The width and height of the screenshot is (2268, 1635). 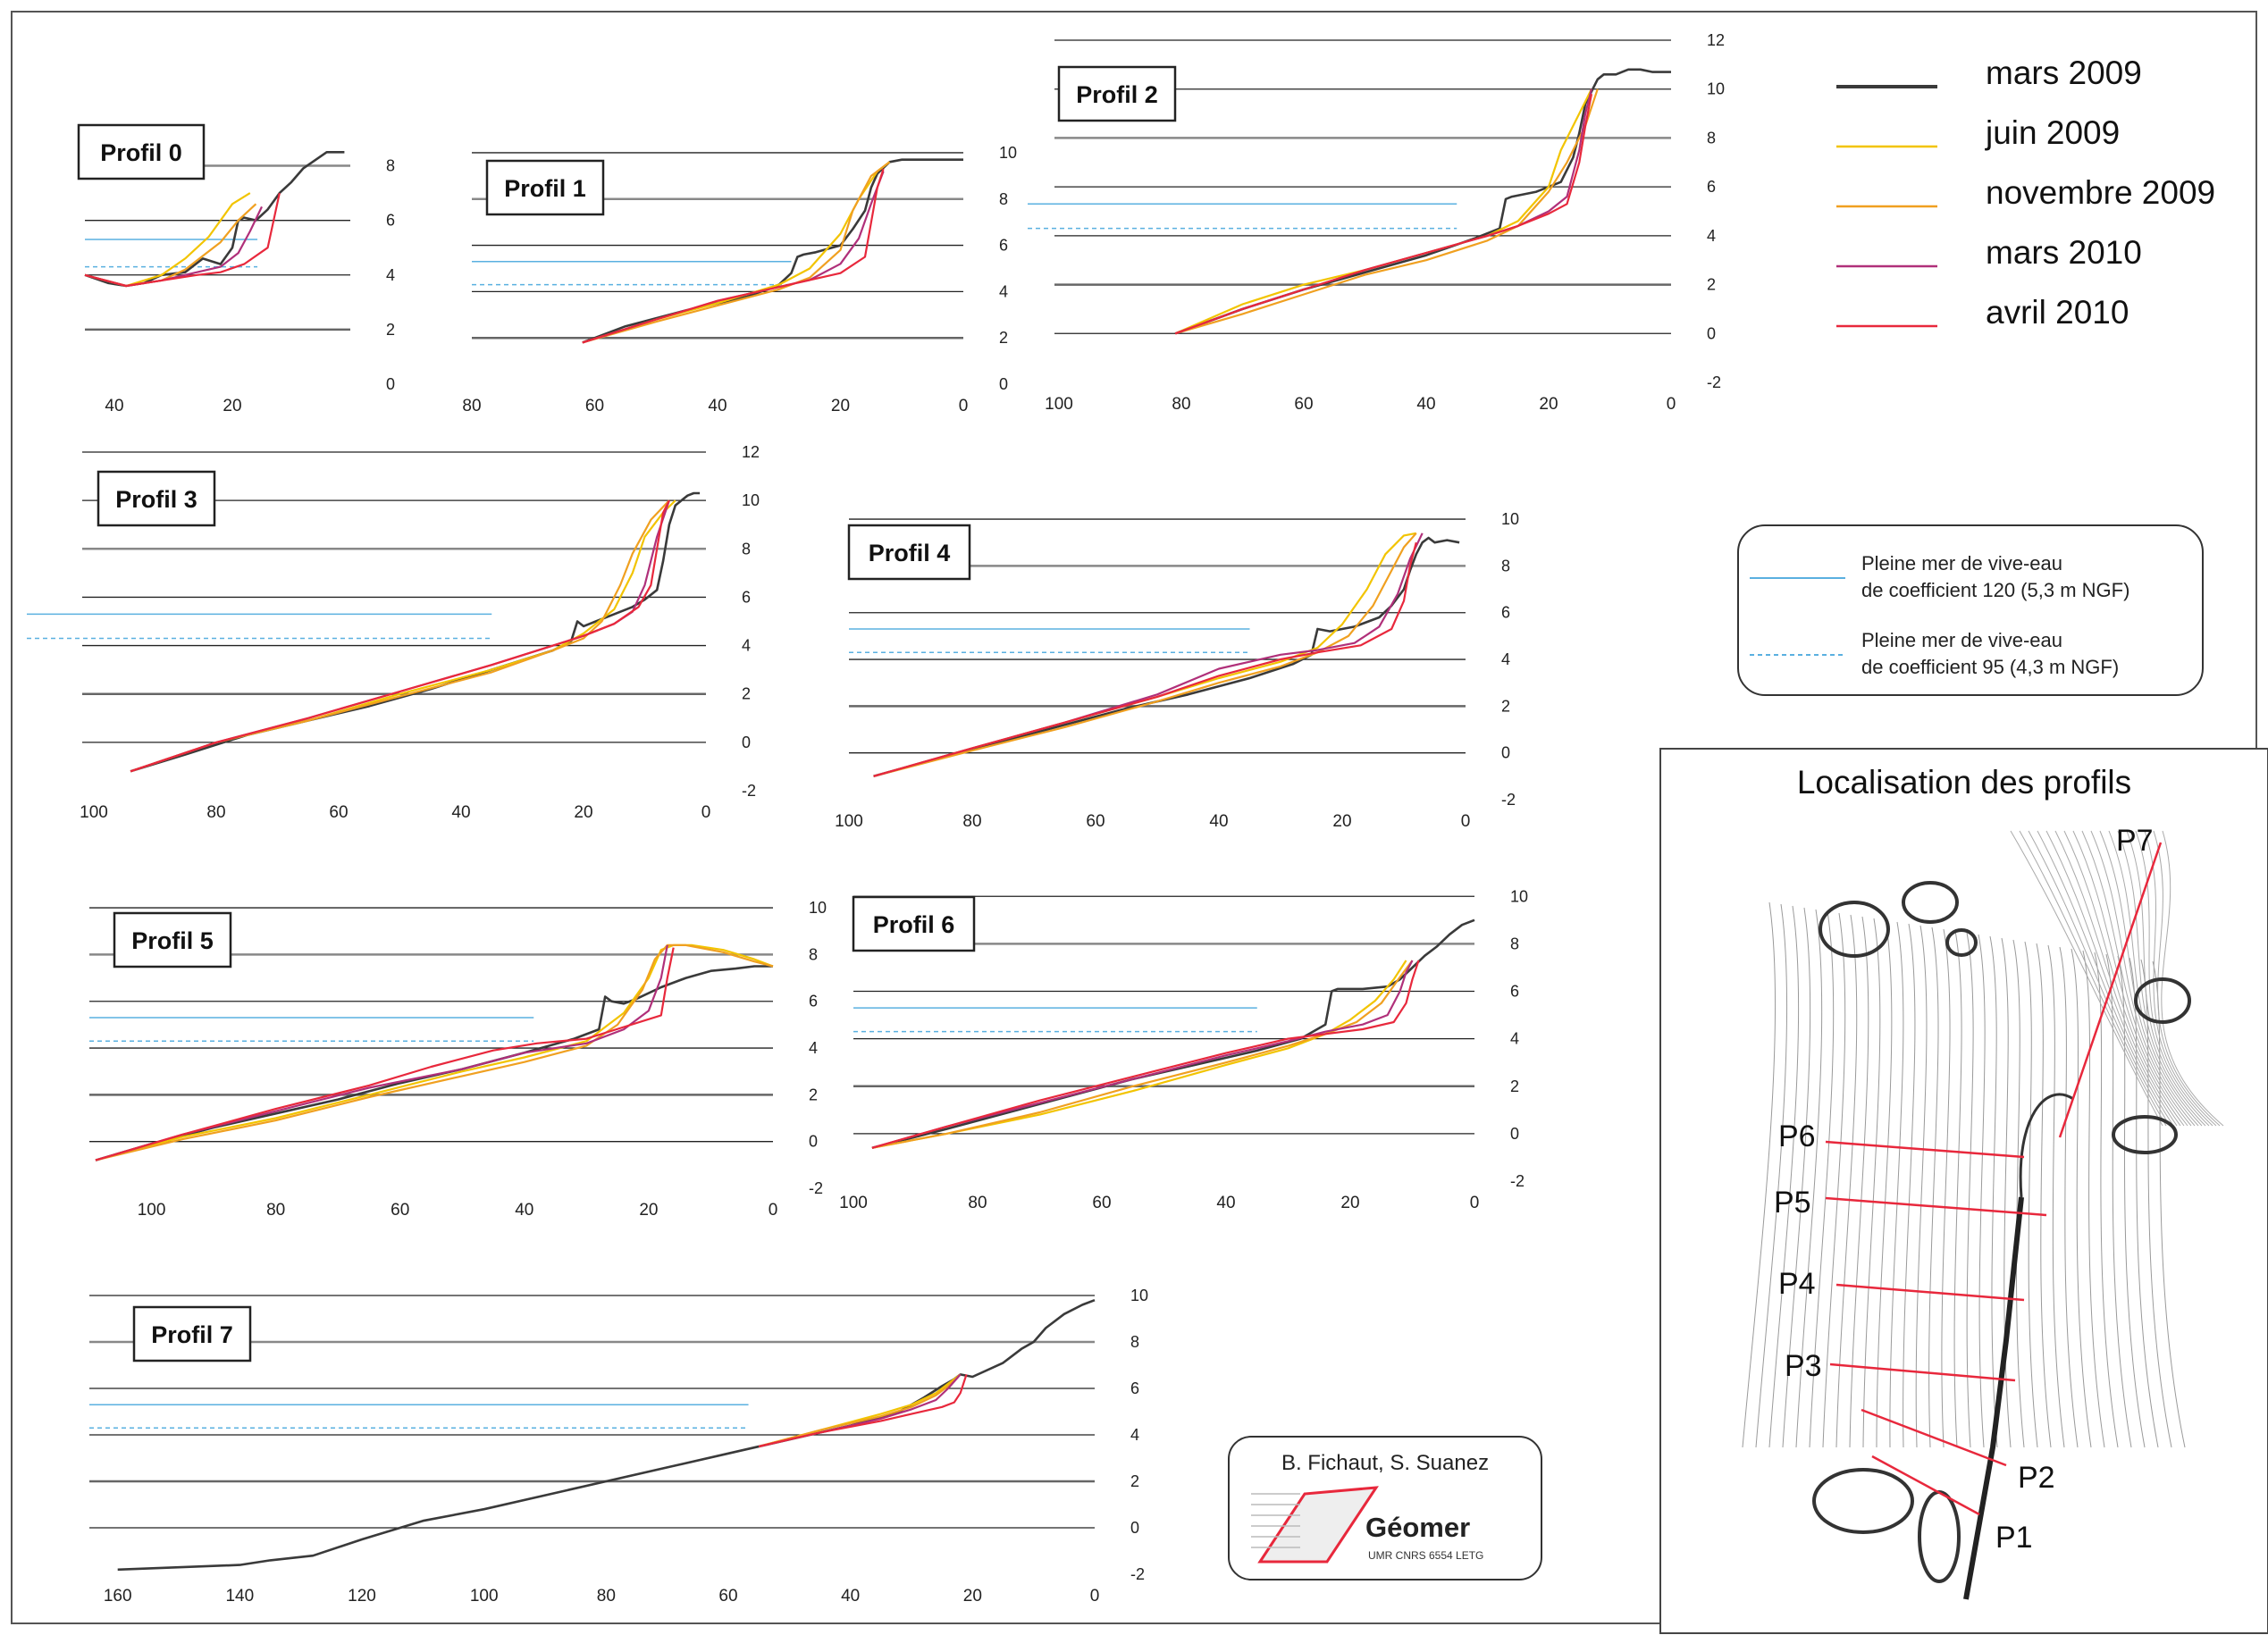 I want to click on y-tick-labels: -2 0 2 4 6 8 10, so click(x=1139, y=1435).